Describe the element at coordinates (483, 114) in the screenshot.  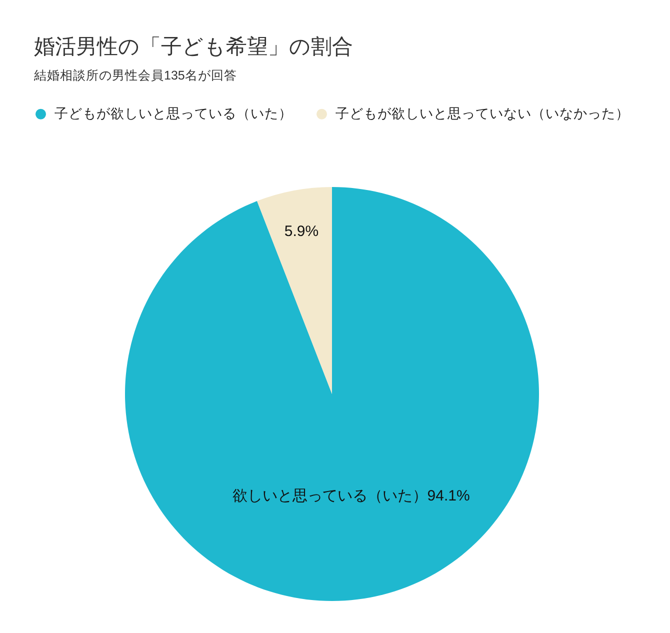
I see `legend-label: 子どもが欲しいと思っていない（いなかった）` at that location.